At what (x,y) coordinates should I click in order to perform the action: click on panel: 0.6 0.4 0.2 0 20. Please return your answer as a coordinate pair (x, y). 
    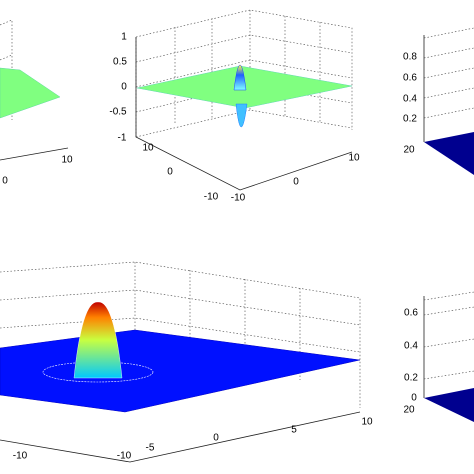
    Looking at the image, I should click on (438, 356).